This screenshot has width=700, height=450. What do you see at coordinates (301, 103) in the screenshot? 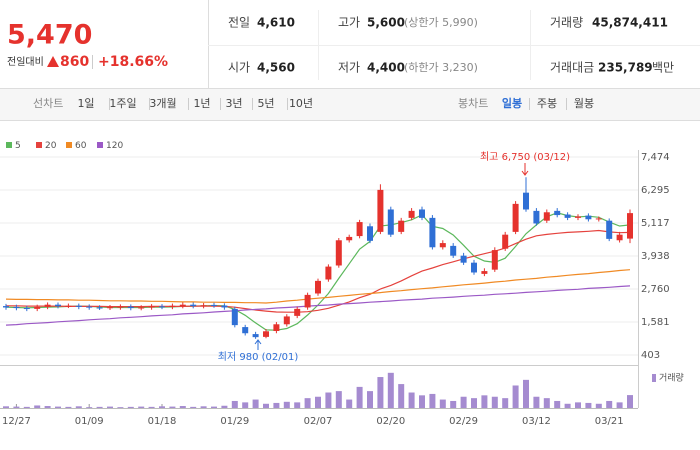
I see `period-tab: 10년` at bounding box center [301, 103].